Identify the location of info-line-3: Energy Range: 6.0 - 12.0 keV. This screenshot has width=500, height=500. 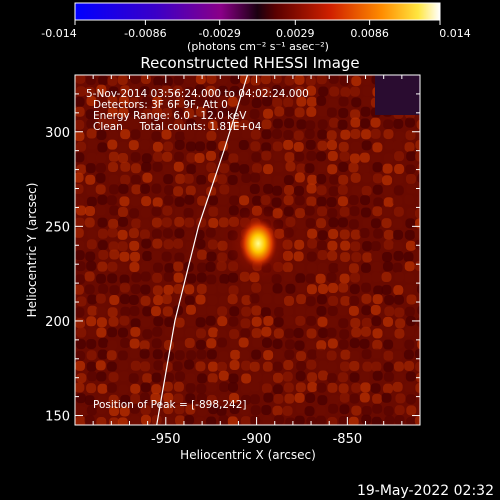
(170, 116).